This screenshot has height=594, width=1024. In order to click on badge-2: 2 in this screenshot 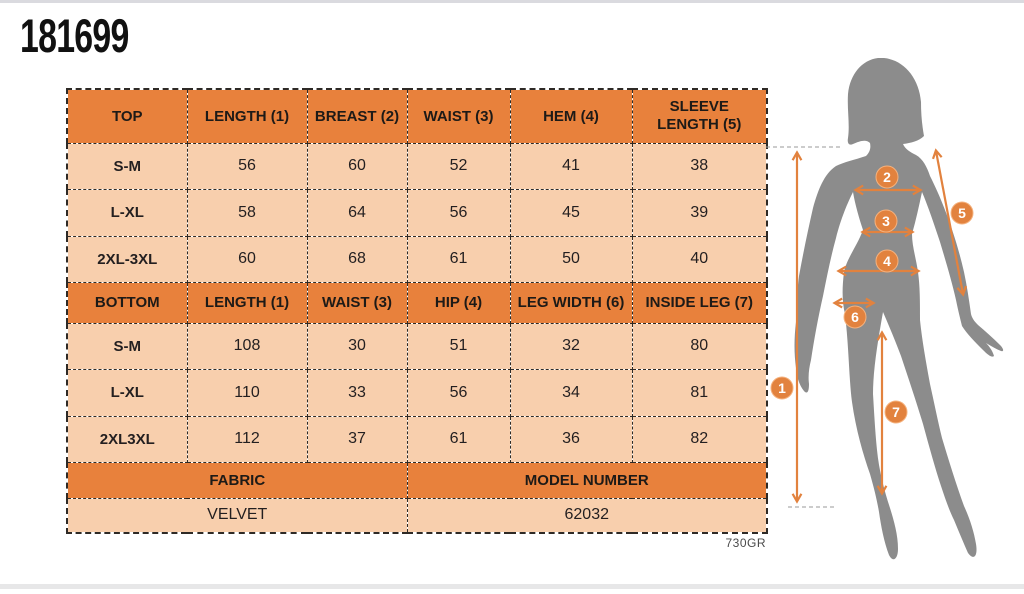, I will do `click(887, 177)`.